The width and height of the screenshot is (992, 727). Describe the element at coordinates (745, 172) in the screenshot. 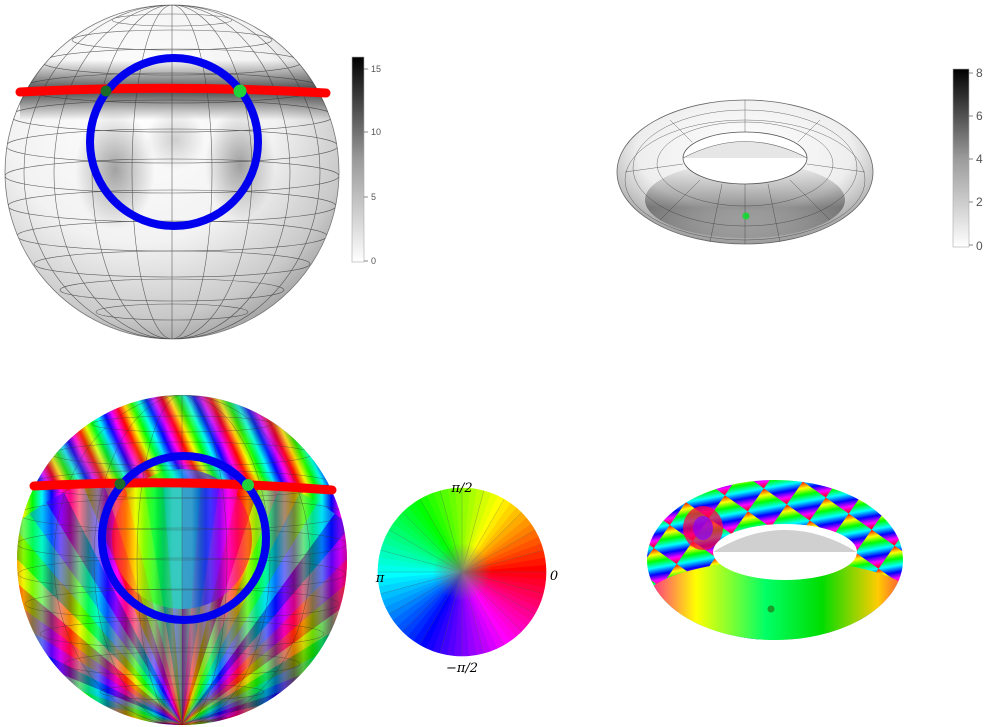

I see `torus-magnitude-plot` at that location.